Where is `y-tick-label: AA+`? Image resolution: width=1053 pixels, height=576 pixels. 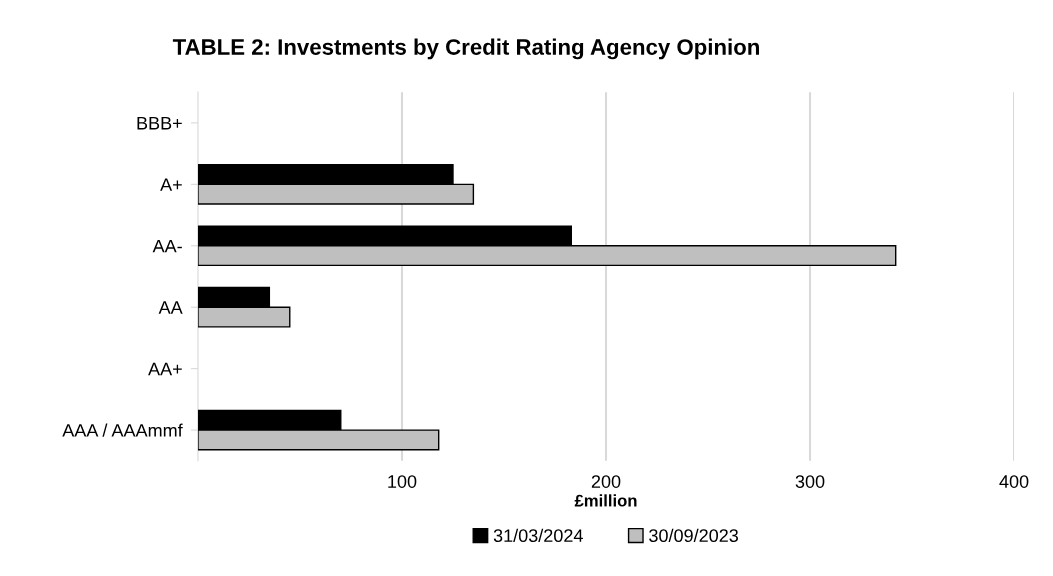
y-tick-label: AA+ is located at coordinates (165, 369).